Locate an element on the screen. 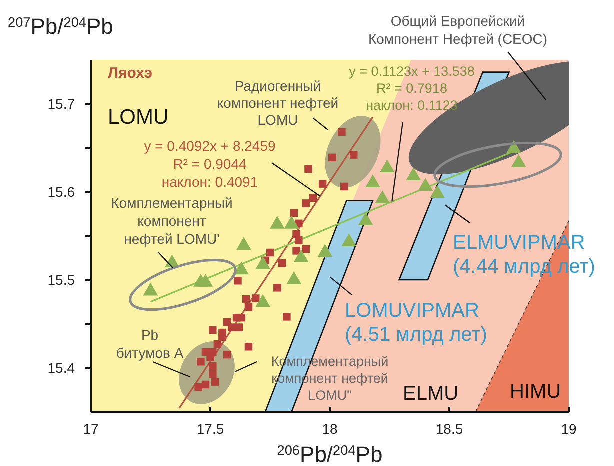 This screenshot has height=466, width=614. annotation: Ляохэ is located at coordinates (130, 73).